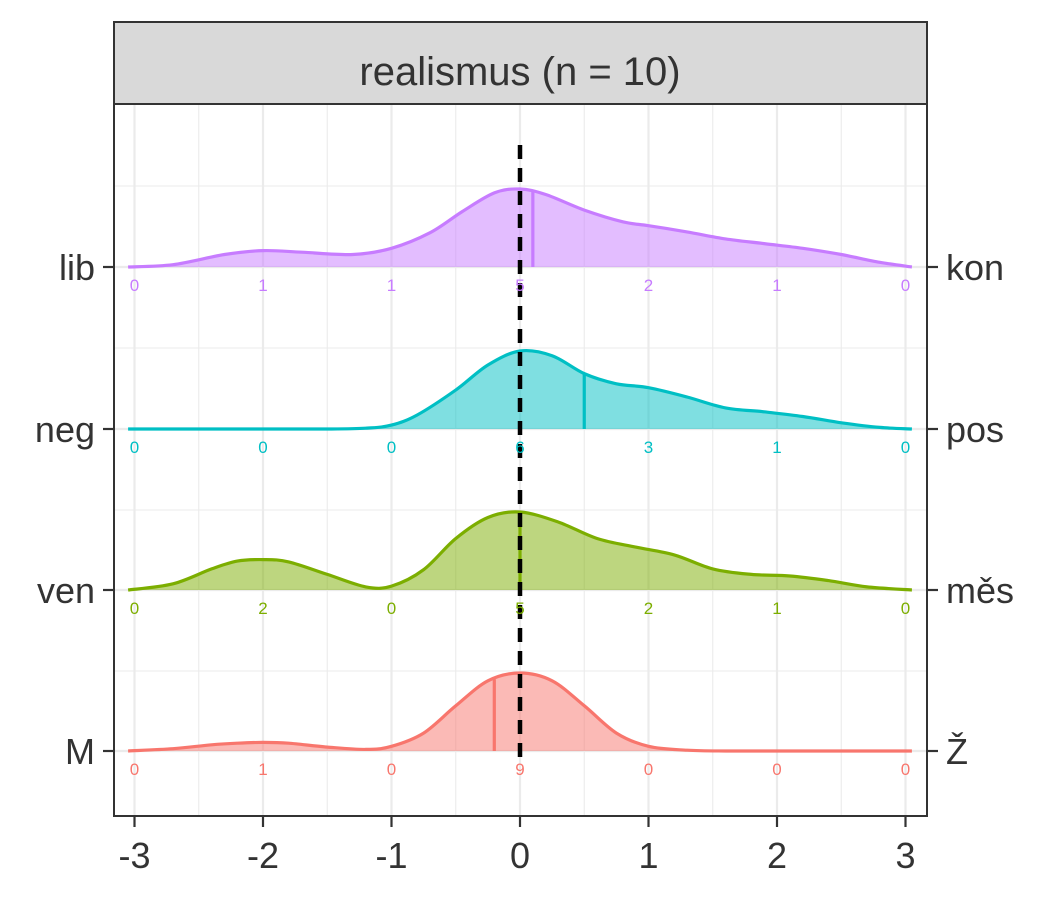  I want to click on facet-strip, so click(520, 63).